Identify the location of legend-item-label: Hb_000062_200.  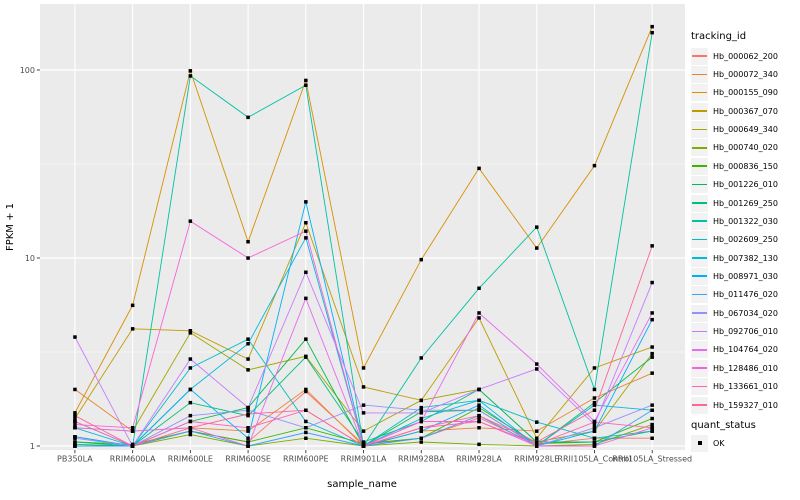
(745, 56).